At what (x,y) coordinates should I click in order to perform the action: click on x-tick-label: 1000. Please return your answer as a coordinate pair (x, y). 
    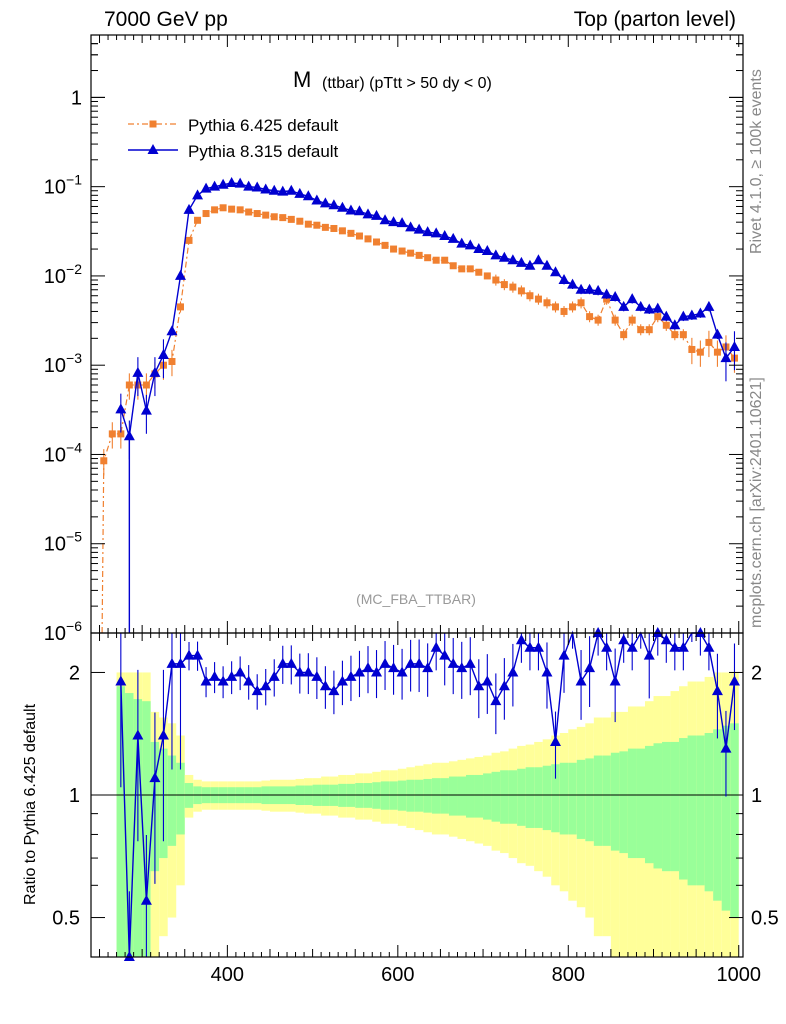
    Looking at the image, I should click on (738, 975).